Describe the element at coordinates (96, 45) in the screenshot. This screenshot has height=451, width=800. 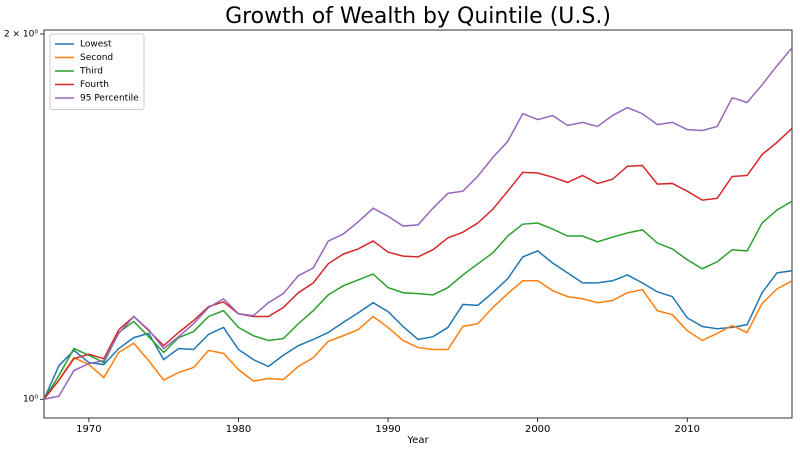
I see `legend-label: Lowest` at that location.